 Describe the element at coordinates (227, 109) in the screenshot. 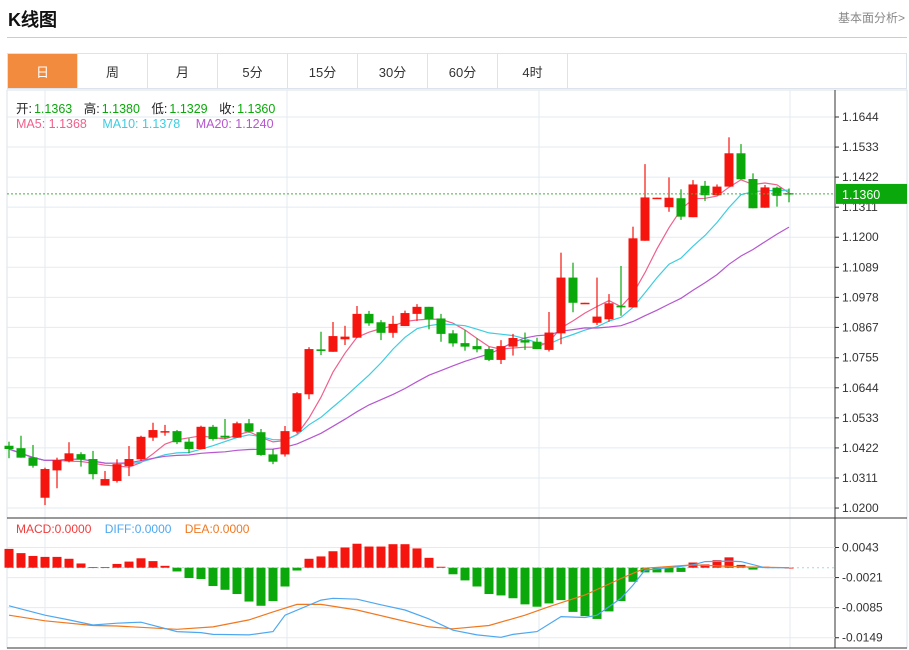

I see `close-label: 收:` at that location.